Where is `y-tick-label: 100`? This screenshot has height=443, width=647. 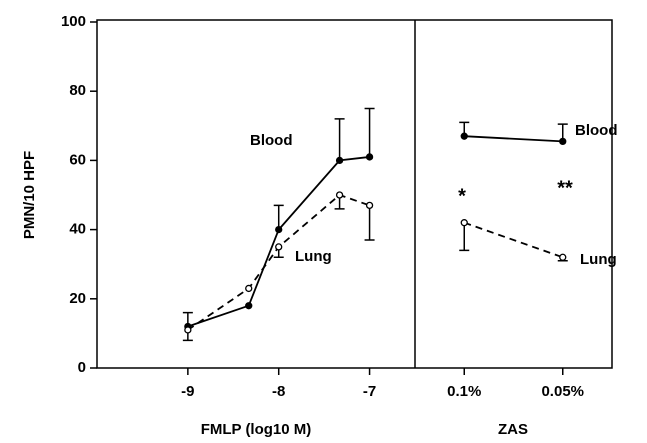 y-tick-label: 100 is located at coordinates (73, 21).